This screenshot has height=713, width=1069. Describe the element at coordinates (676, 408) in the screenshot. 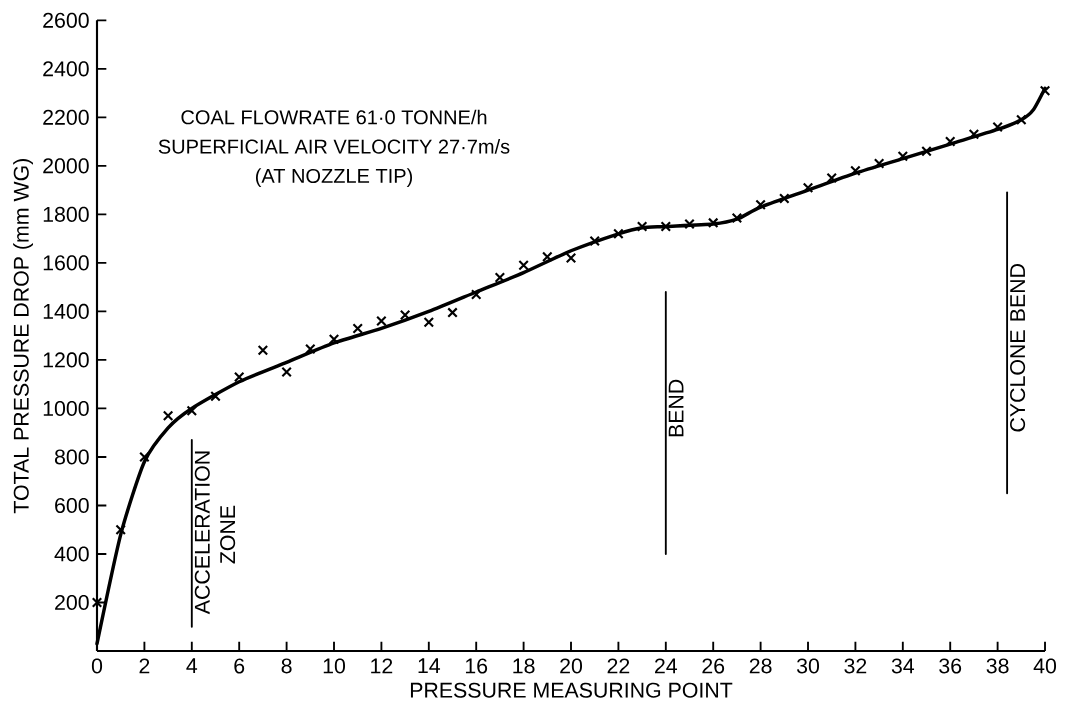

I see `annotation: BEND` at that location.